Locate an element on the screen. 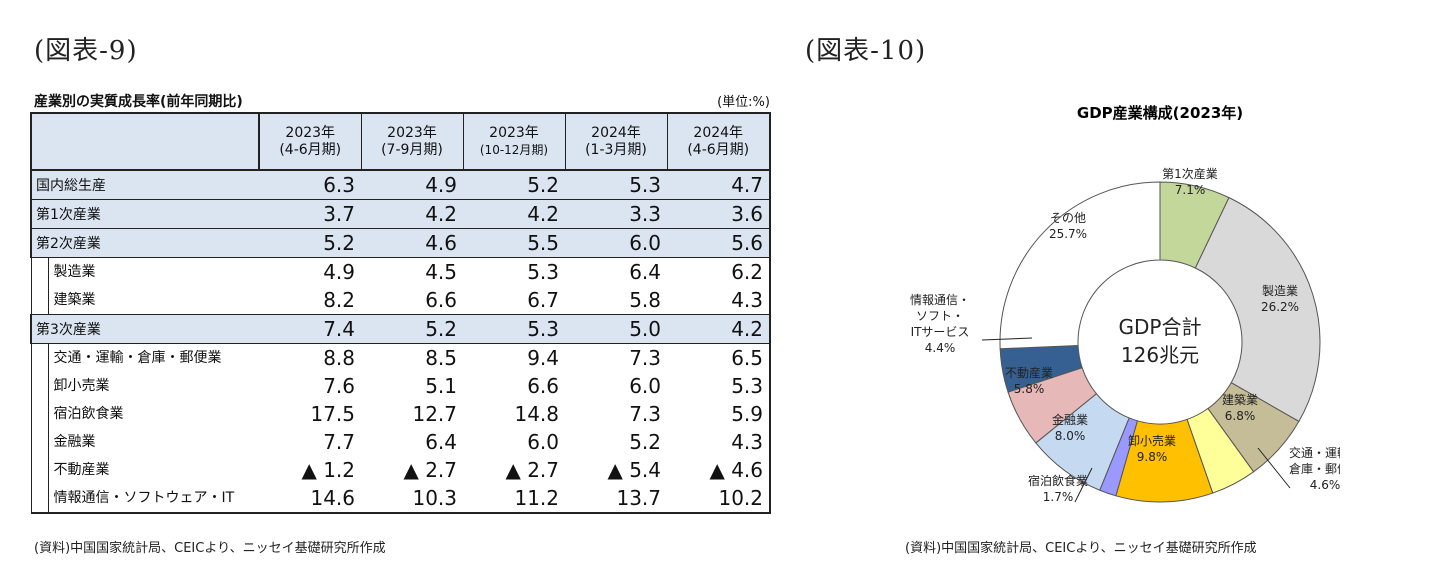 This screenshot has height=577, width=1429. table-unit: (単位:%) is located at coordinates (743, 102).